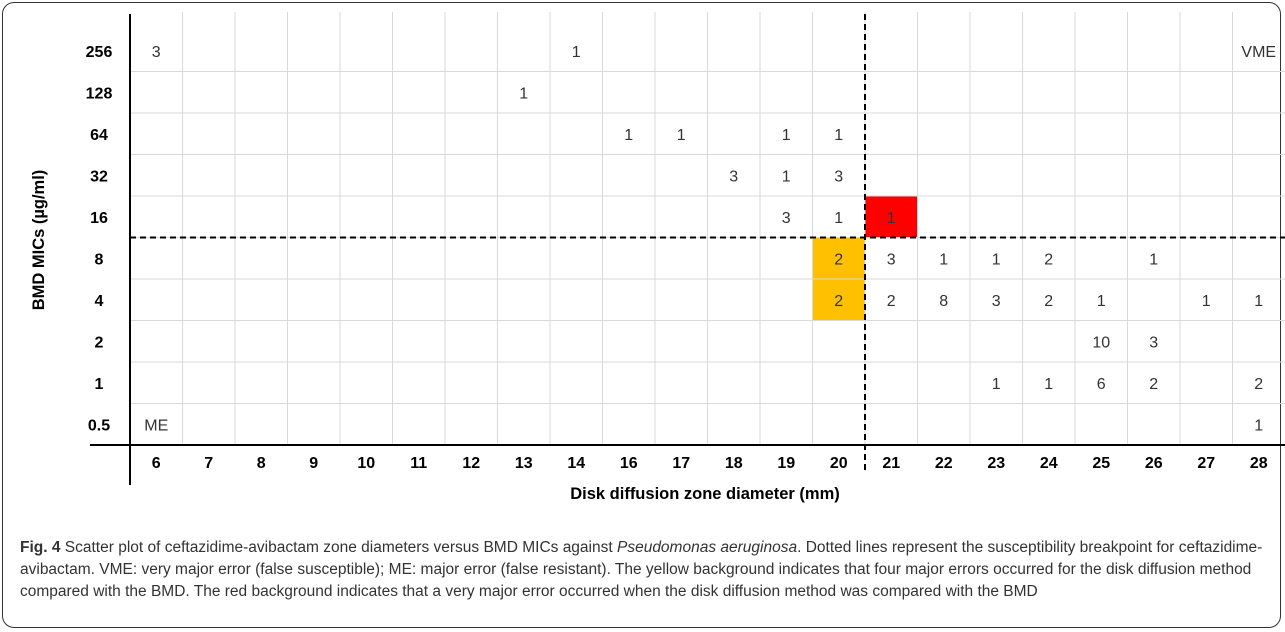 This screenshot has height=632, width=1285. What do you see at coordinates (418, 463) in the screenshot?
I see `x-tick-label-11: 11` at bounding box center [418, 463].